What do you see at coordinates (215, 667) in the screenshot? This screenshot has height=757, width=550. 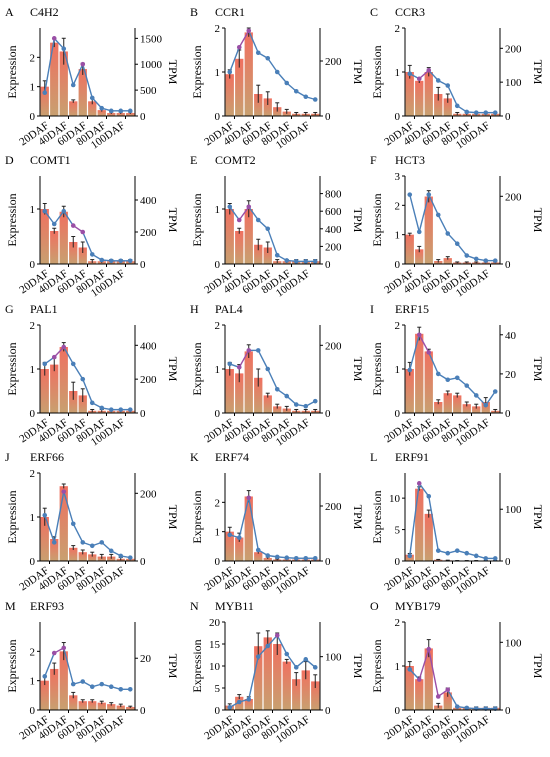 I see `y-tick-label: 10` at bounding box center [215, 667].